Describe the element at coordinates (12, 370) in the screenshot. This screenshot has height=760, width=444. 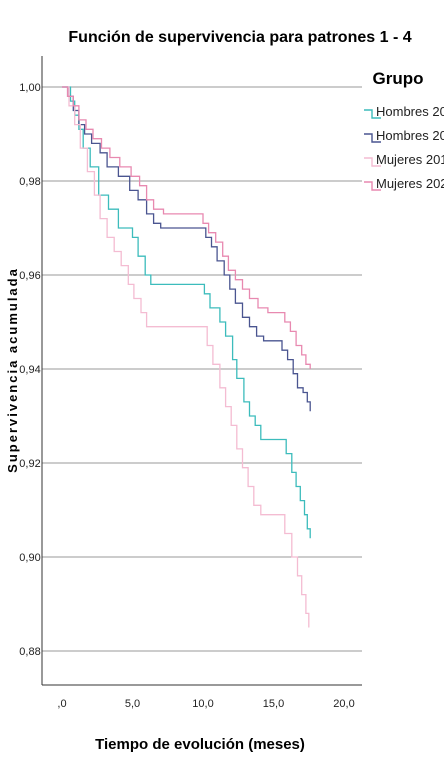
I see `y-axis-title: Supervivencia acumulada` at that location.